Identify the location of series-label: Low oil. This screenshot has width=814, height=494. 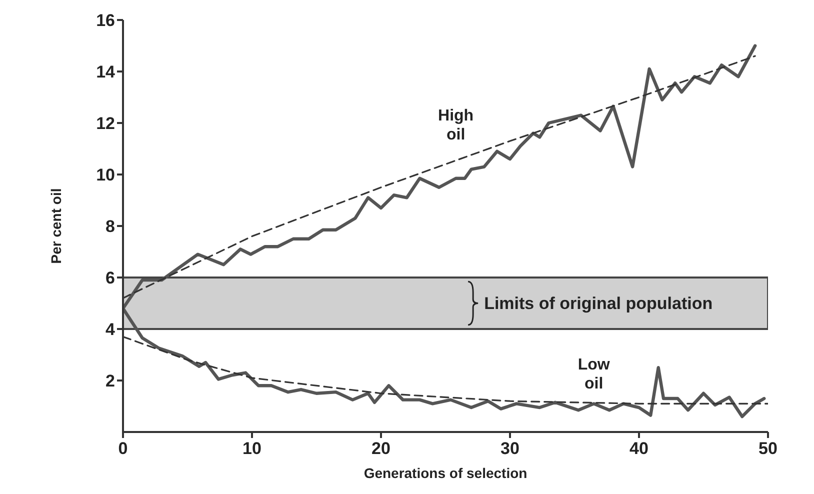
(594, 374).